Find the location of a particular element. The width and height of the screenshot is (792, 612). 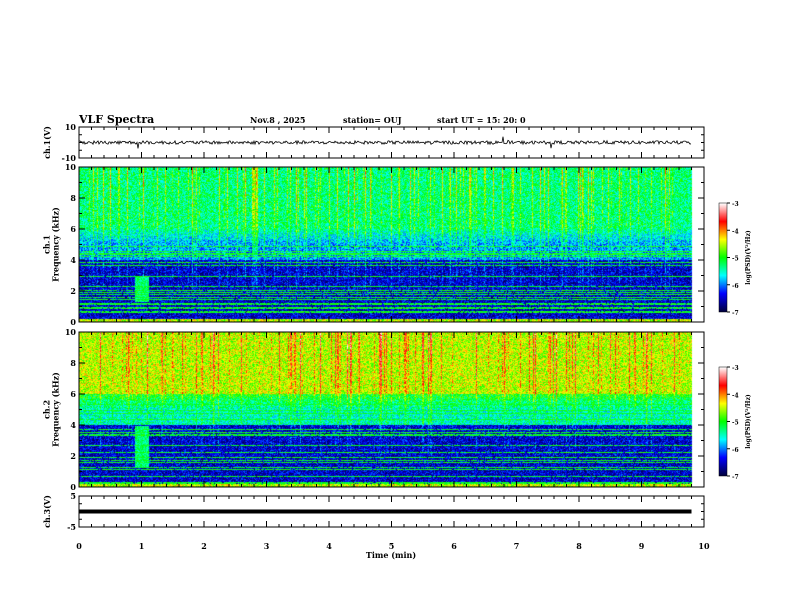

y-tick-label: -10 is located at coordinates (69, 158).